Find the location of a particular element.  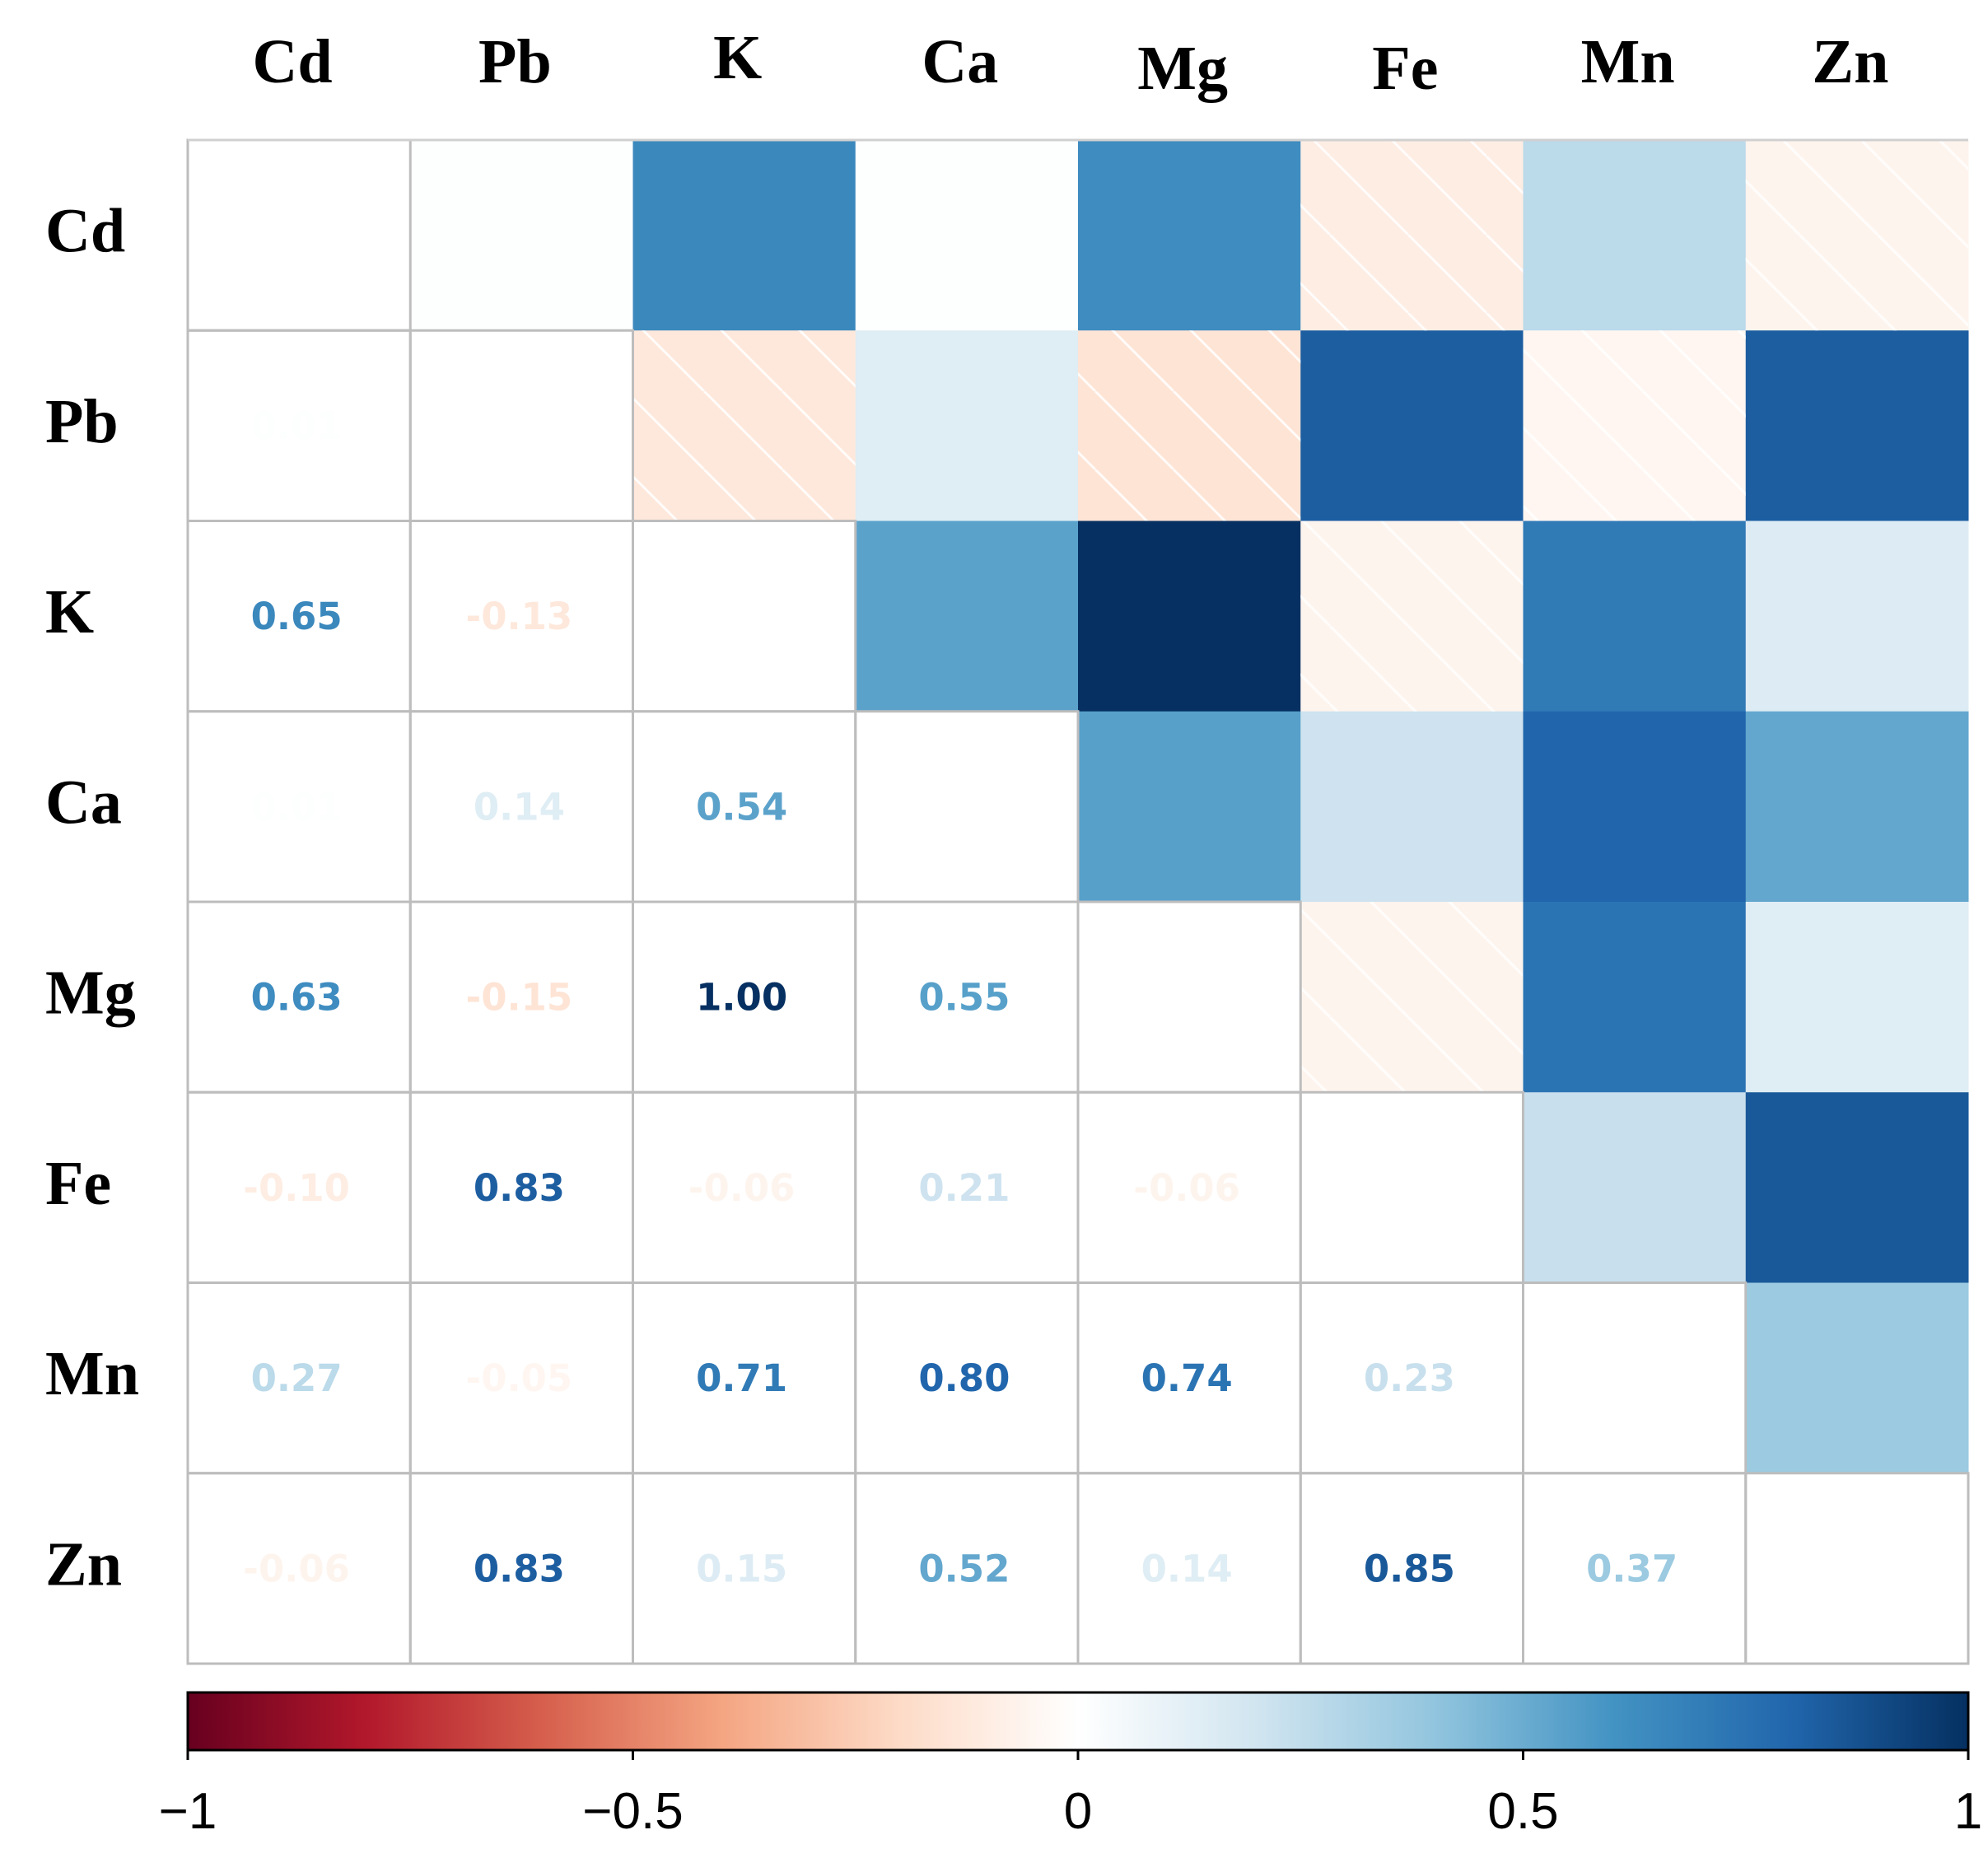

hatch-K-Fe is located at coordinates (1412, 616).